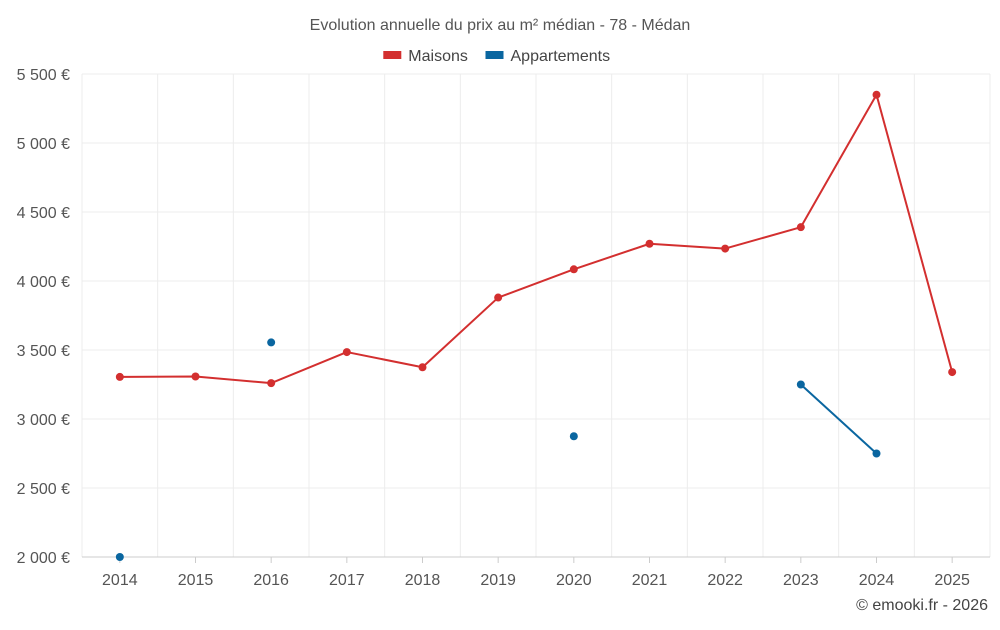 Image resolution: width=1000 pixels, height=630 pixels. Describe the element at coordinates (43, 282) in the screenshot. I see `y-tick-label: 4 000 €` at that location.